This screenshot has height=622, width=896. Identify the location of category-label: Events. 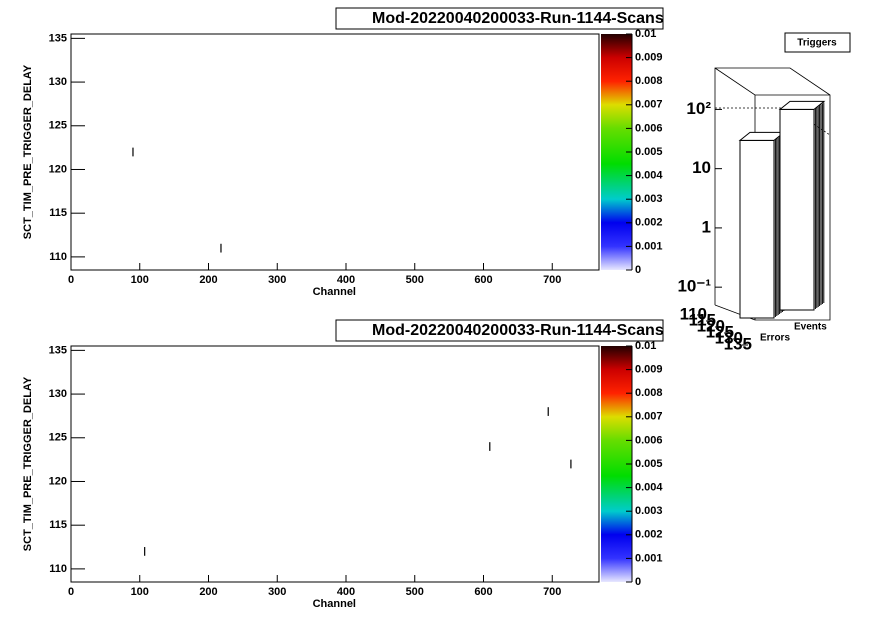
(810, 327).